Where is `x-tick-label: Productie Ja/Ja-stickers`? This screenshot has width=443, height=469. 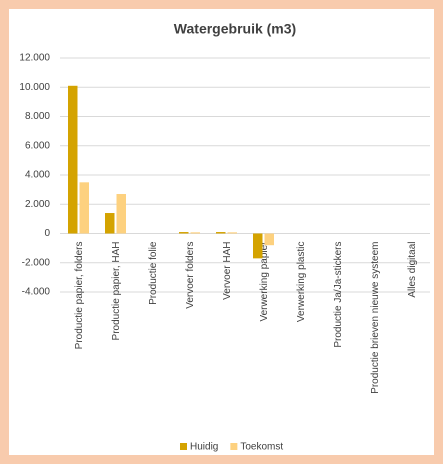 x-tick-label: Productie Ja/Ja-stickers is located at coordinates (338, 295).